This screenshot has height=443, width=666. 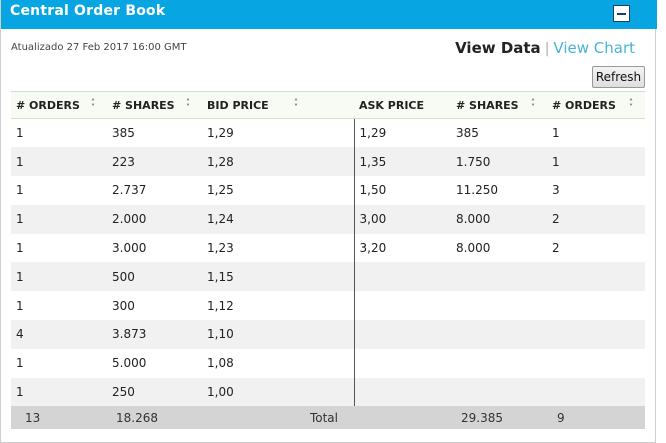 I want to click on table-row: 1 250 1,00, so click(x=328, y=392).